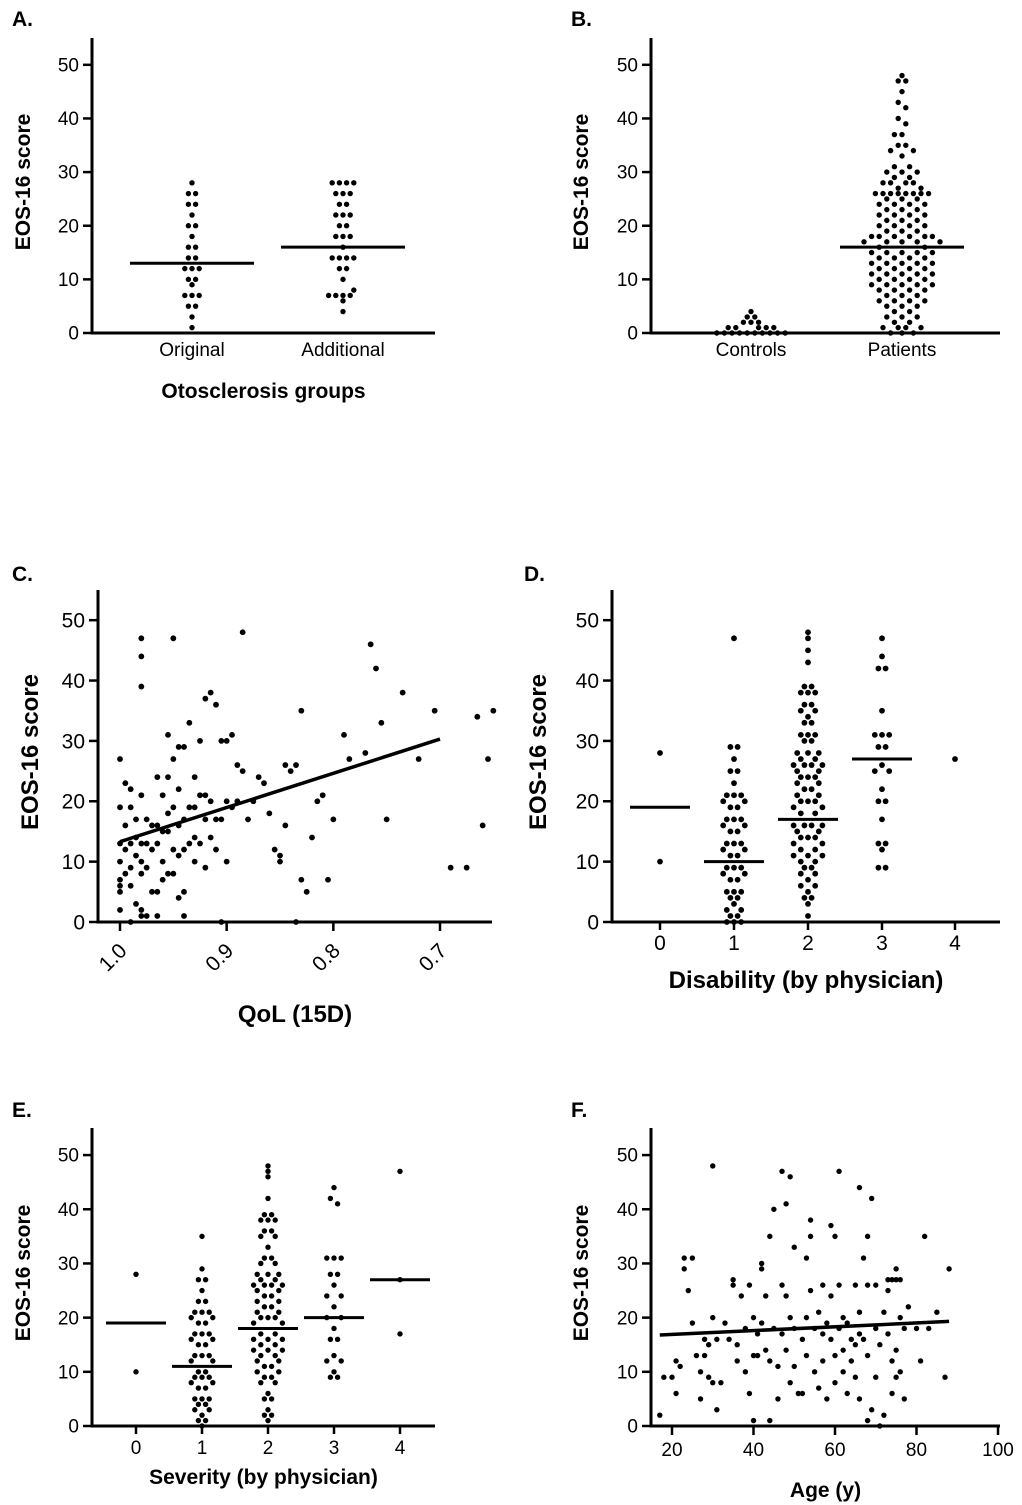  What do you see at coordinates (68, 1156) in the screenshot?
I see `y-tick-label: 50` at bounding box center [68, 1156].